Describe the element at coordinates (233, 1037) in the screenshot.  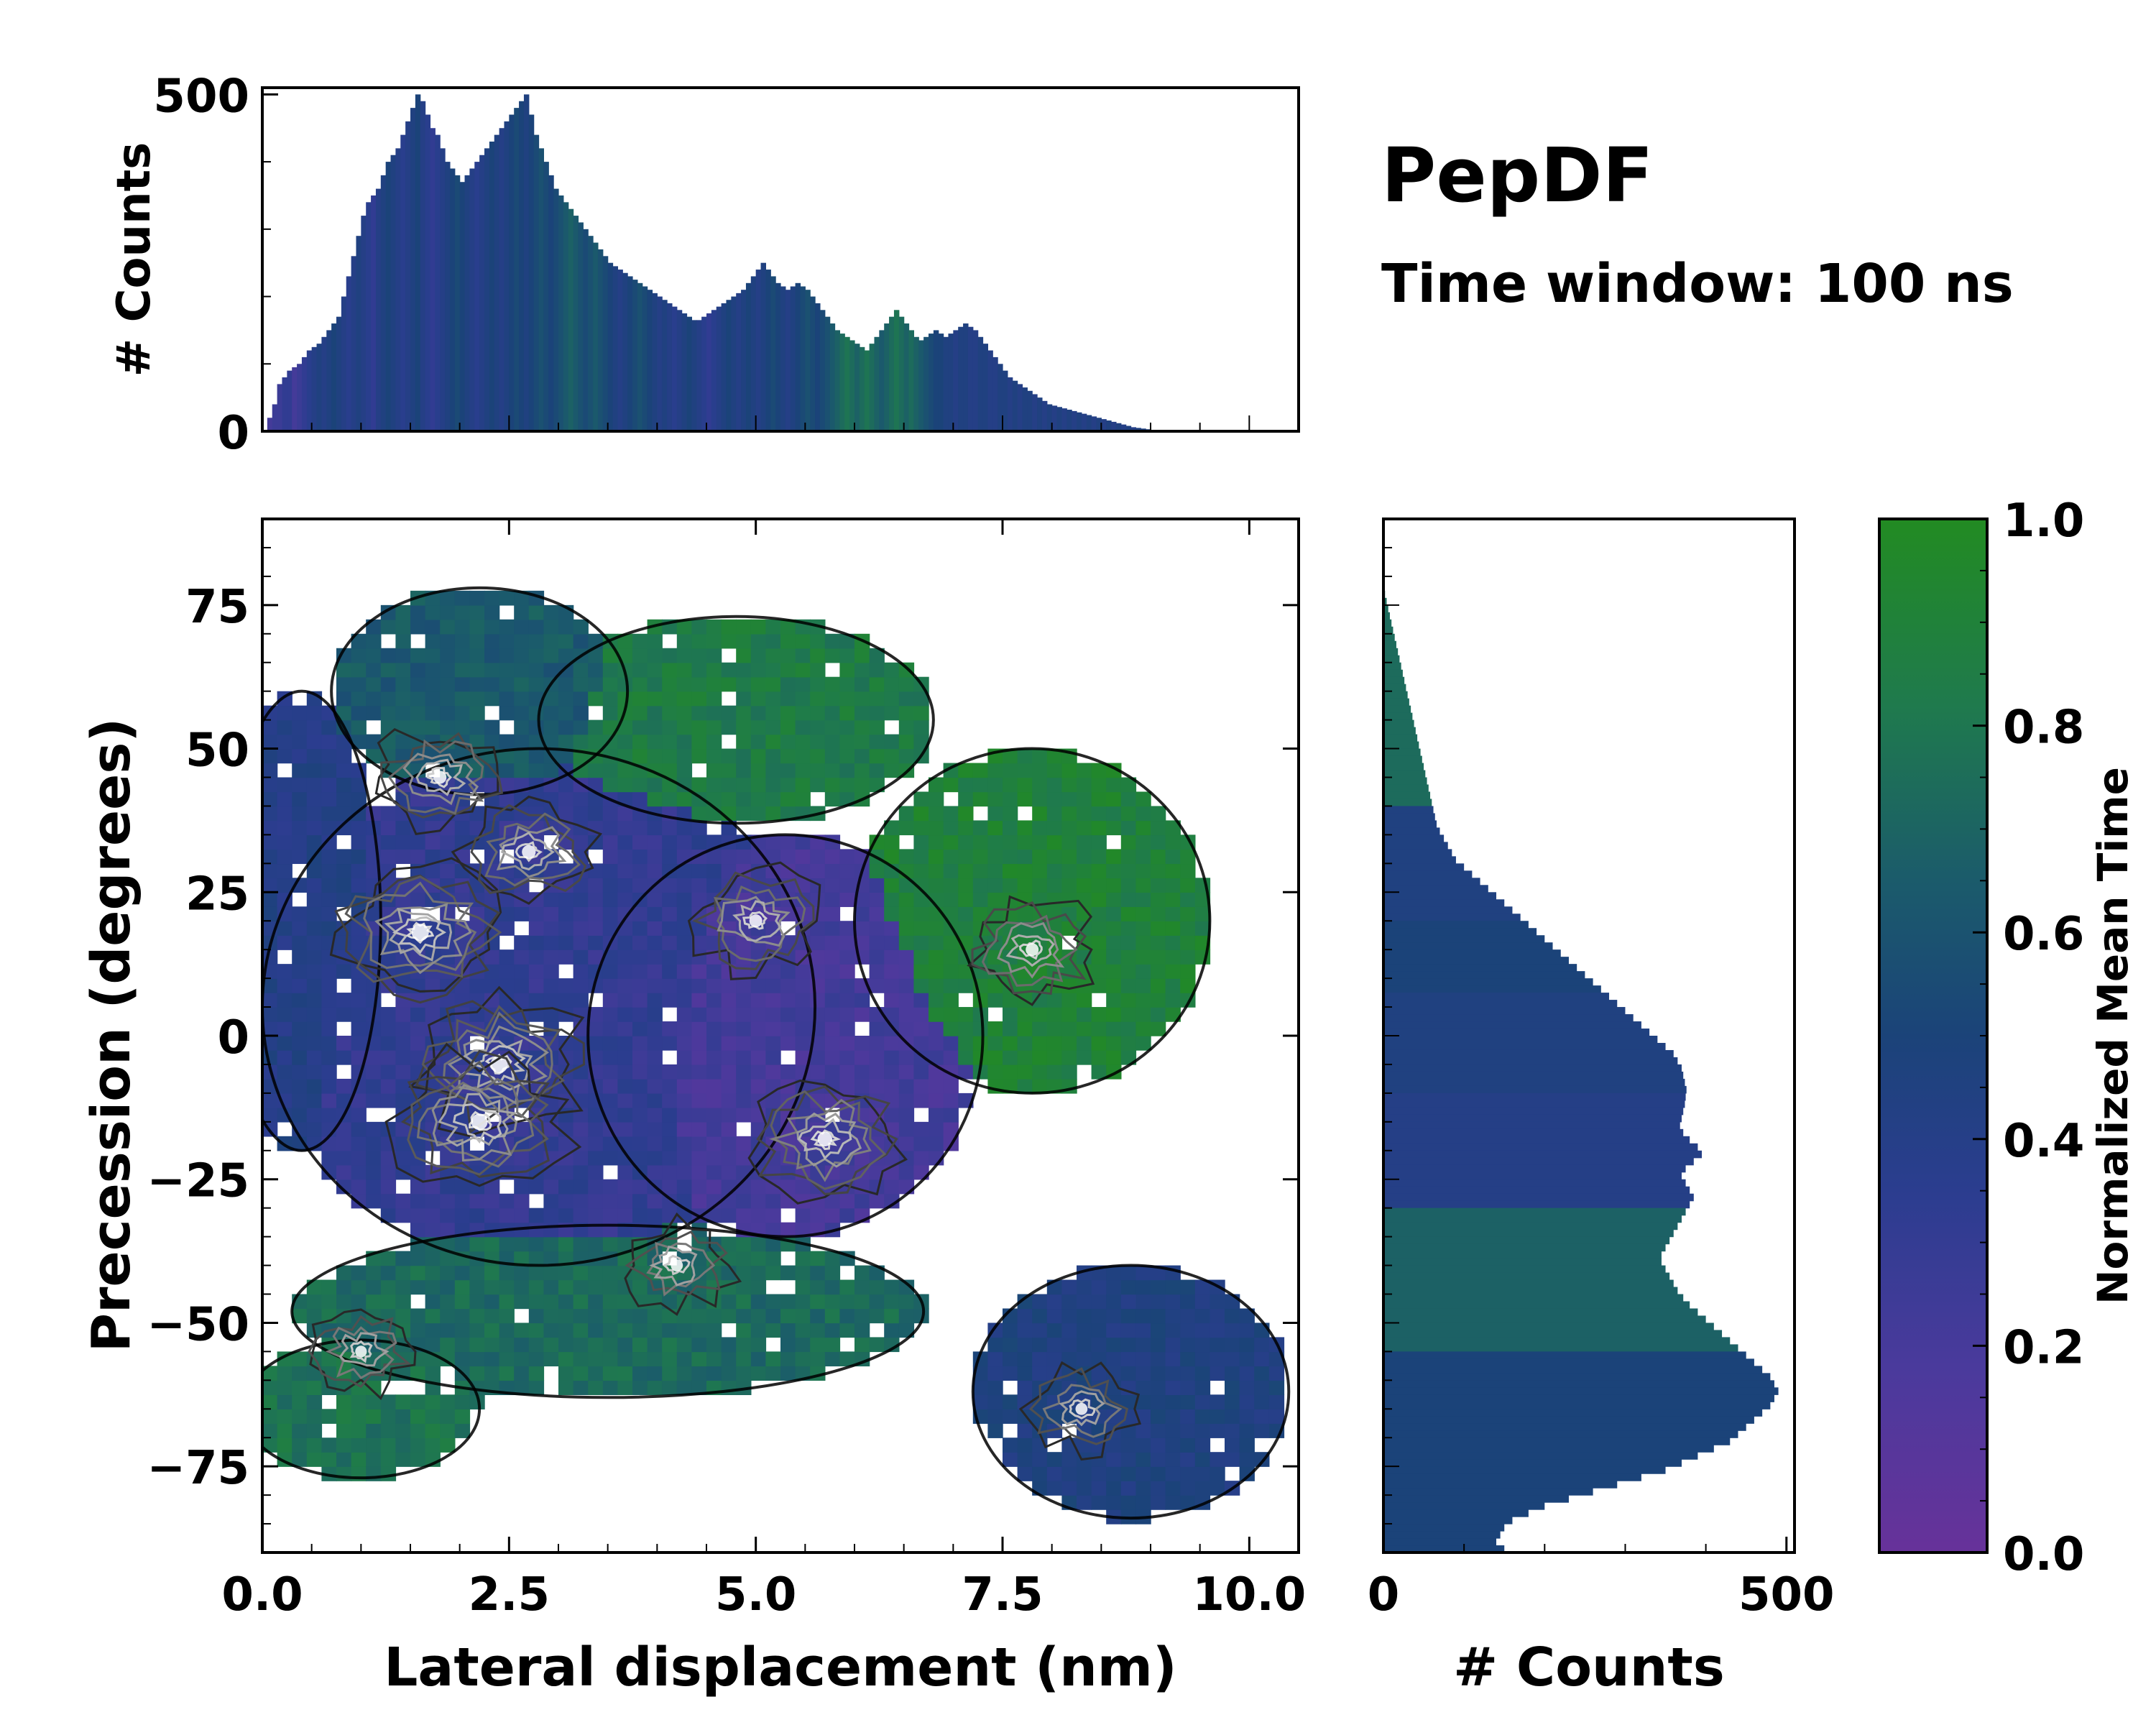
I see `main-ytick-label: 0` at that location.